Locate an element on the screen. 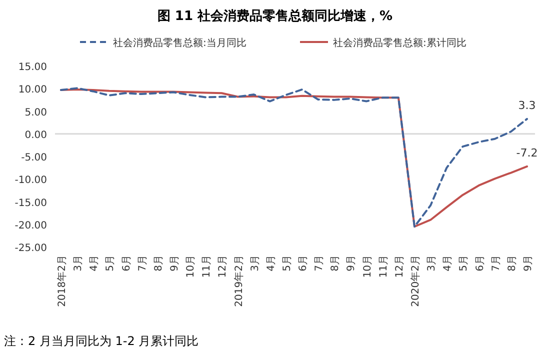 This screenshot has height=363, width=550. y-tick-label: 0.00 is located at coordinates (35, 135).